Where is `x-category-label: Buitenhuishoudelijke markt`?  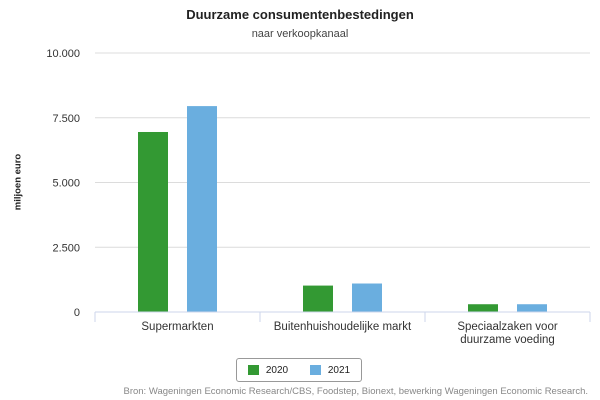
x-category-label: Buitenhuishoudelijke markt is located at coordinates (343, 327).